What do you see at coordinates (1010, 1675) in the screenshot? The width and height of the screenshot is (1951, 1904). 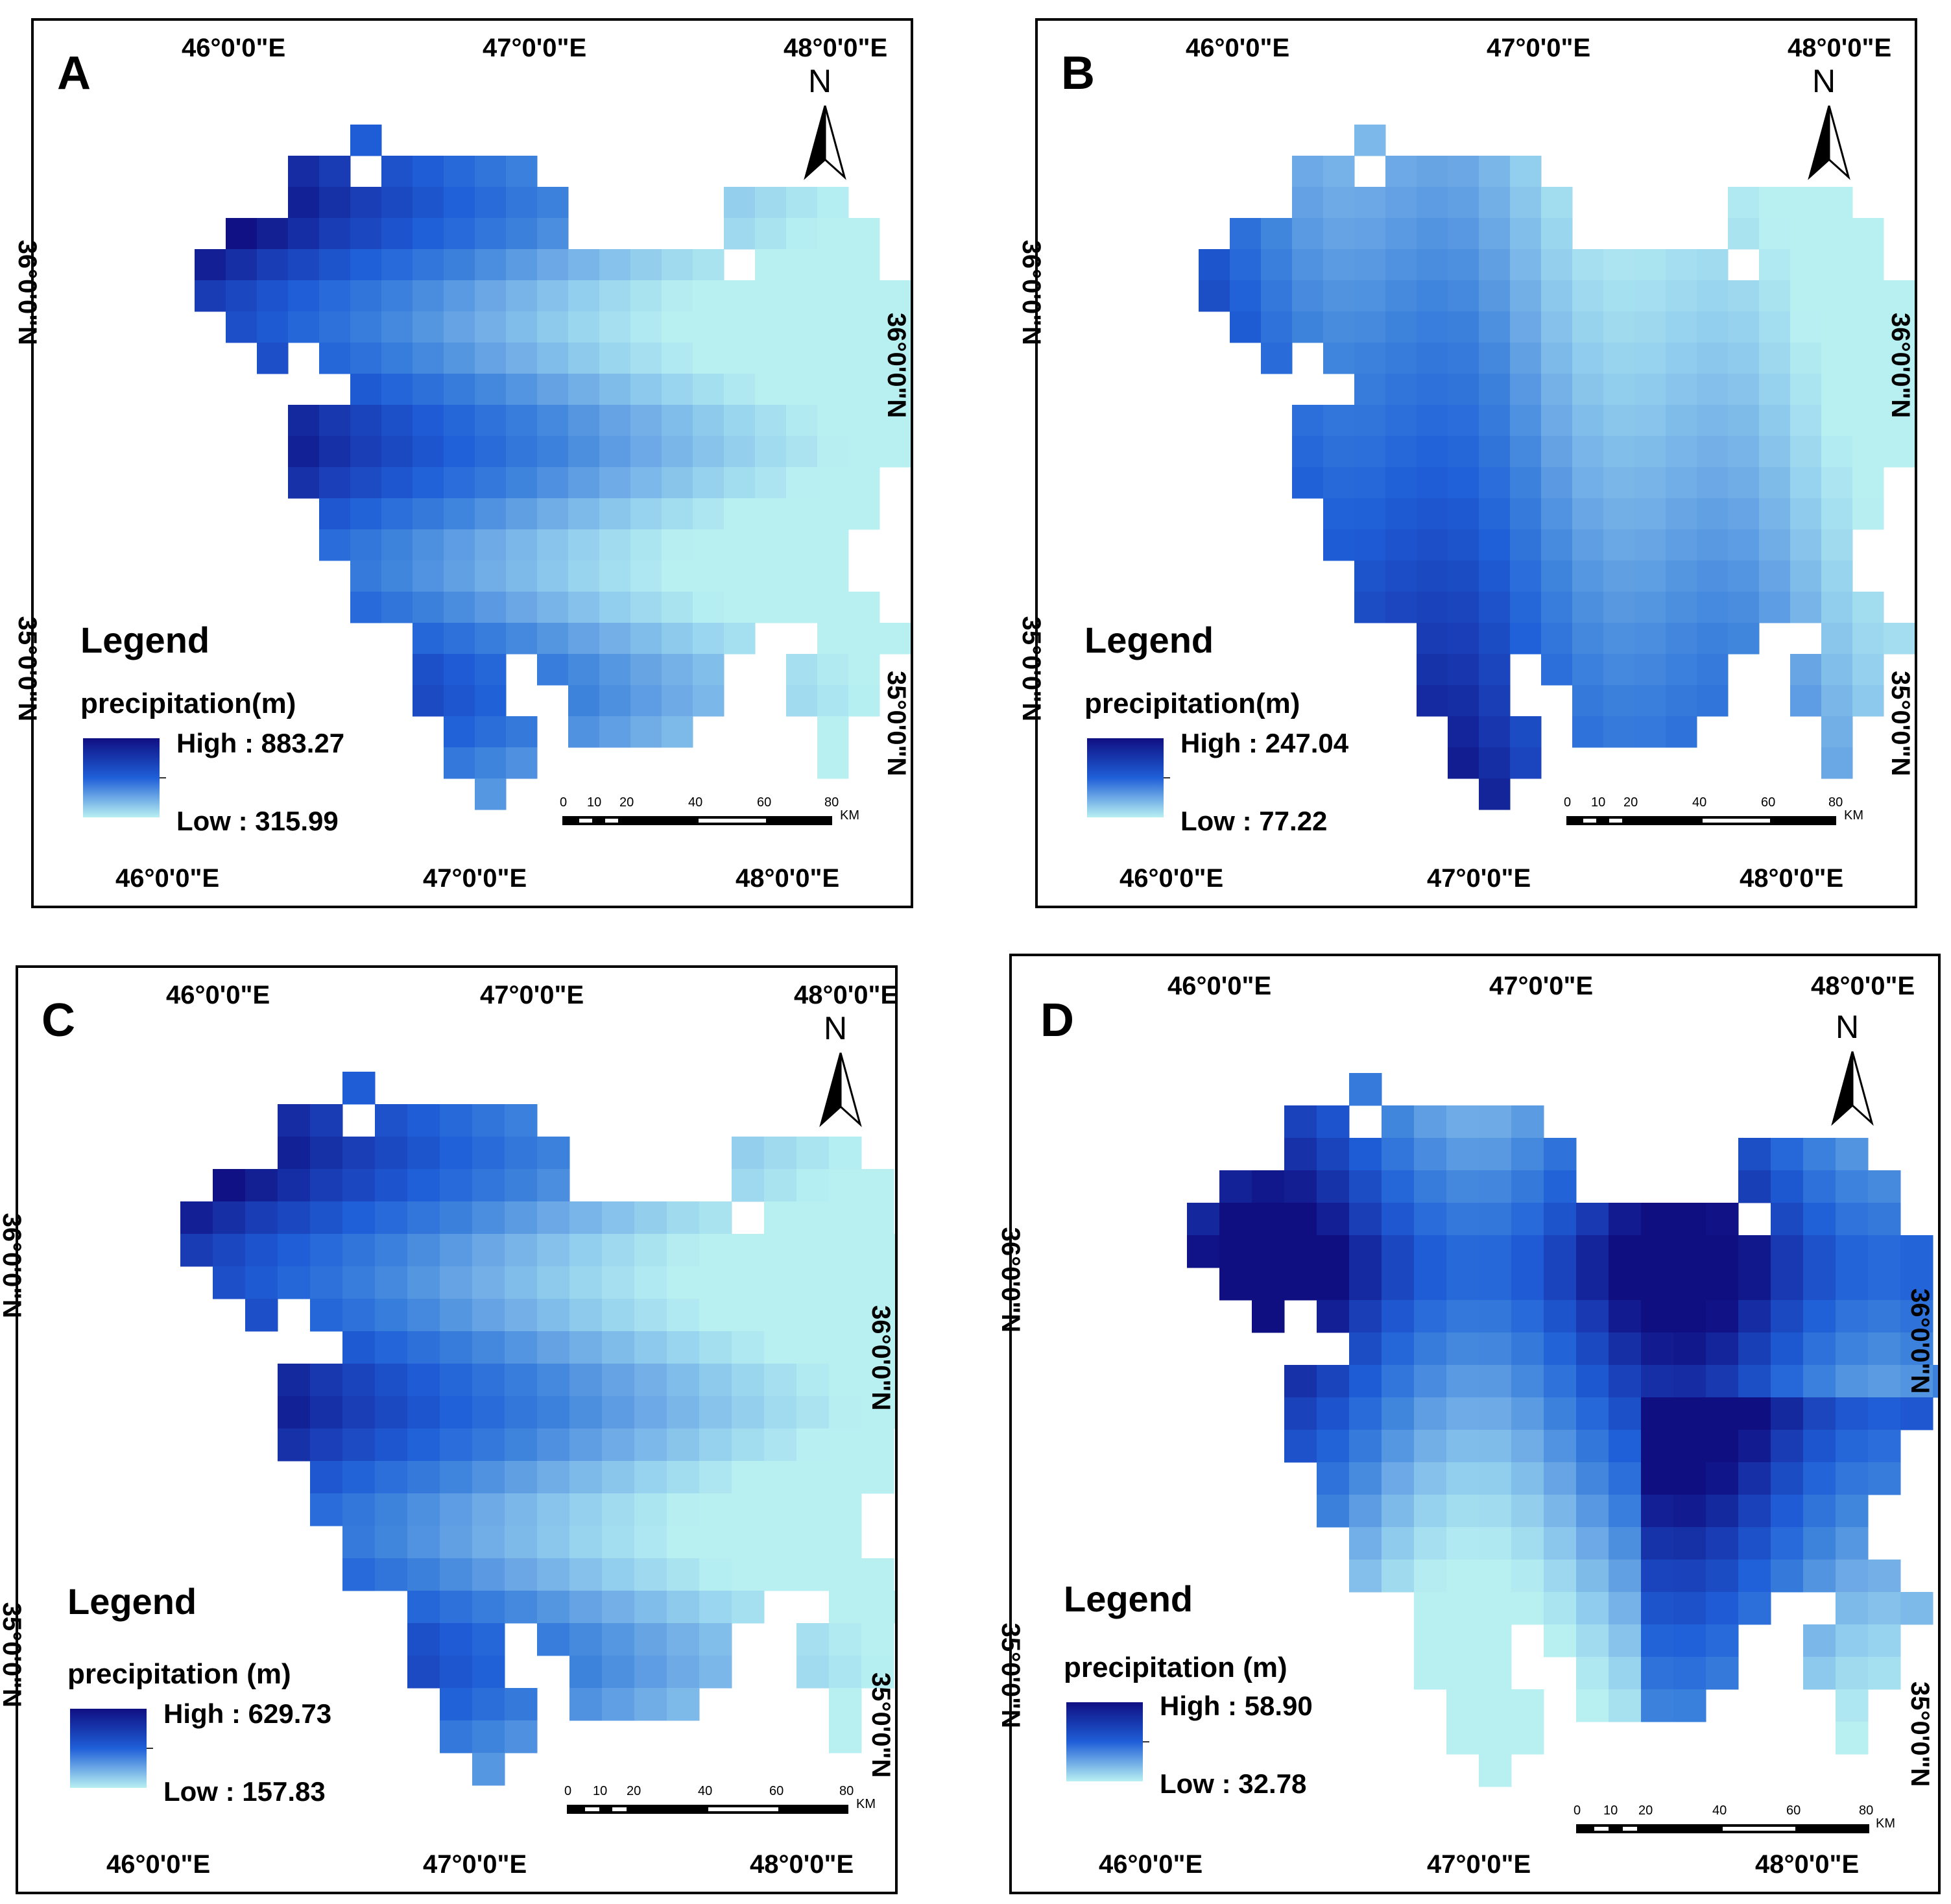 I see `left-tick-label: 35°0'0"N` at bounding box center [1010, 1675].